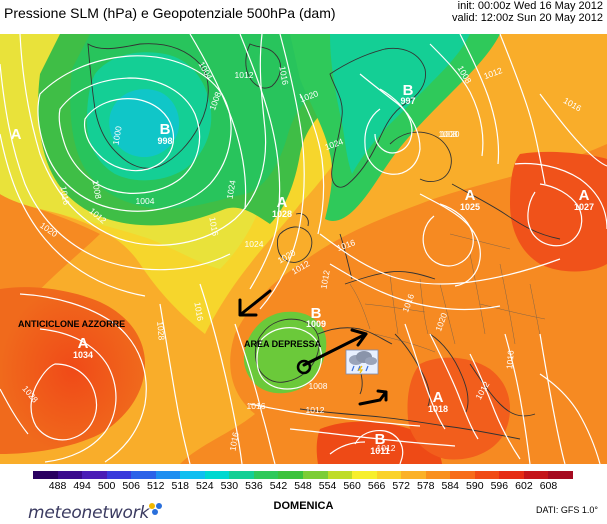  Describe the element at coordinates (131, 486) in the screenshot. I see `scale-label: 506` at that location.